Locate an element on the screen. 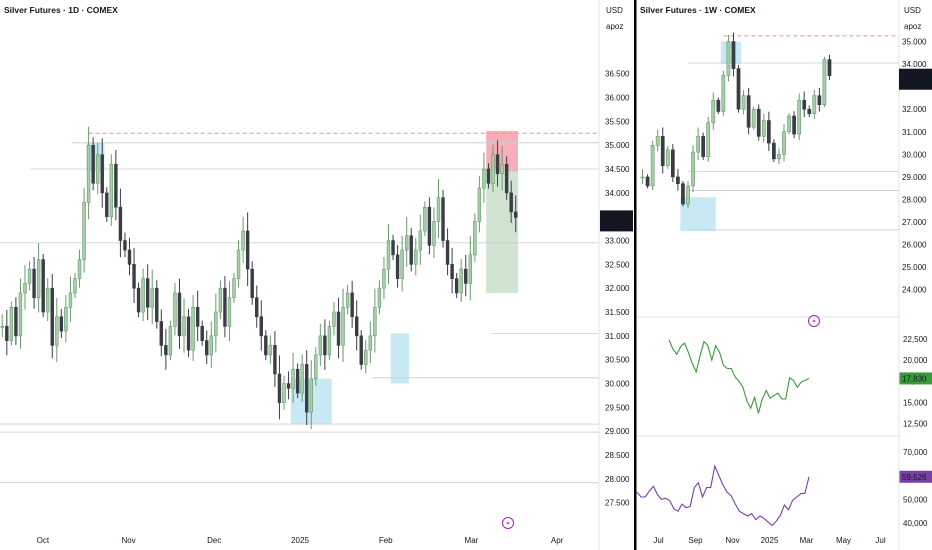 Image resolution: width=932 pixels, height=550 pixels. time-axis-label: Nov is located at coordinates (128, 540).